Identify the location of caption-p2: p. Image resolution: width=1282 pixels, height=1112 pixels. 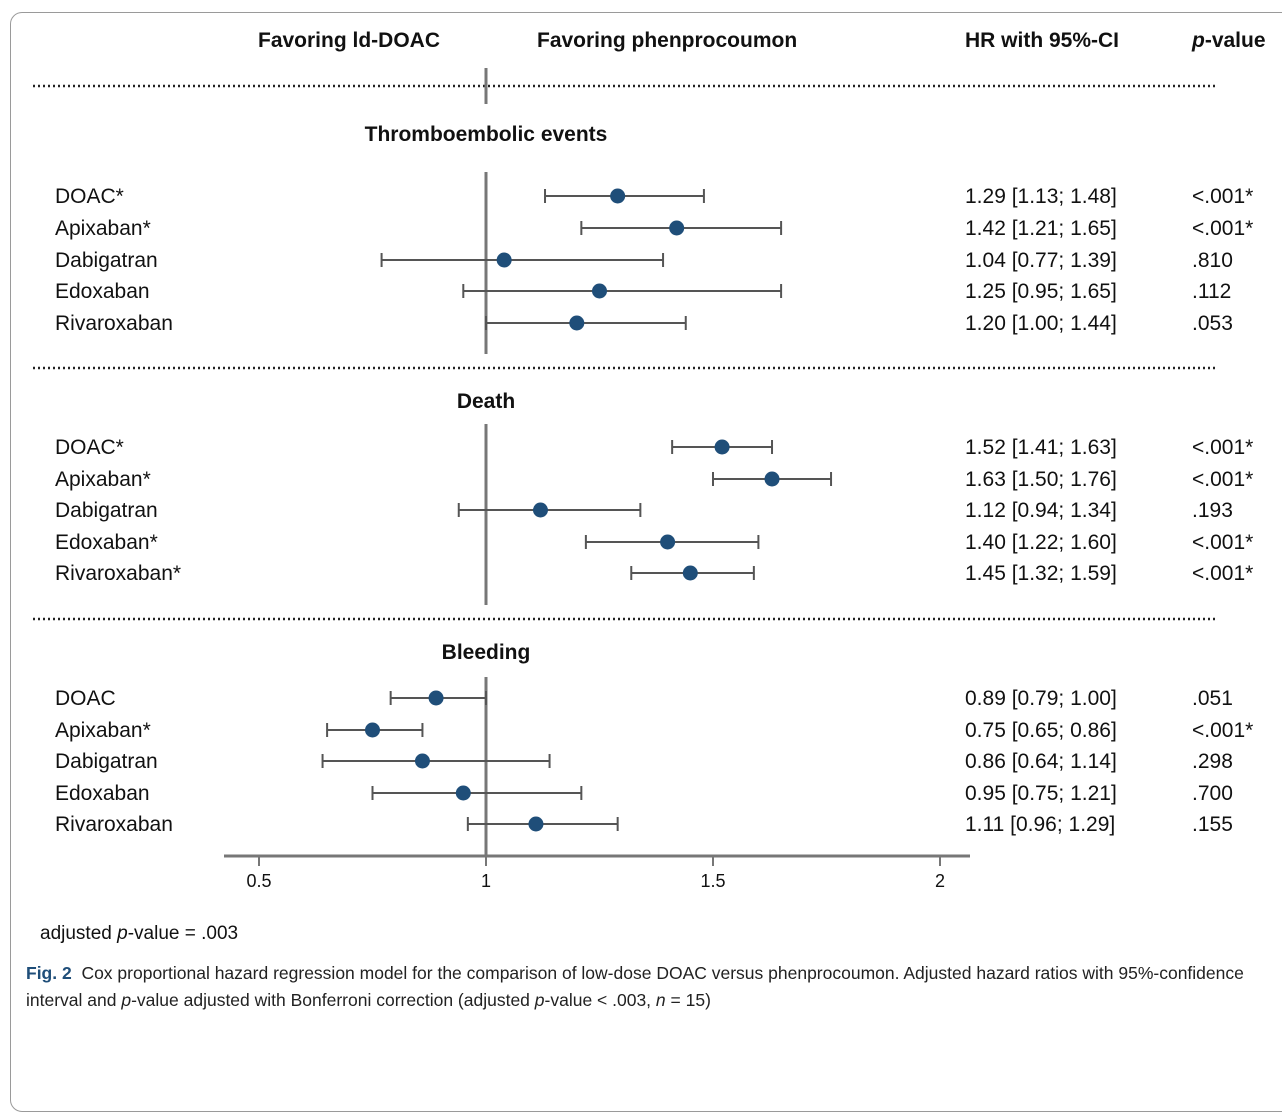
(539, 1000).